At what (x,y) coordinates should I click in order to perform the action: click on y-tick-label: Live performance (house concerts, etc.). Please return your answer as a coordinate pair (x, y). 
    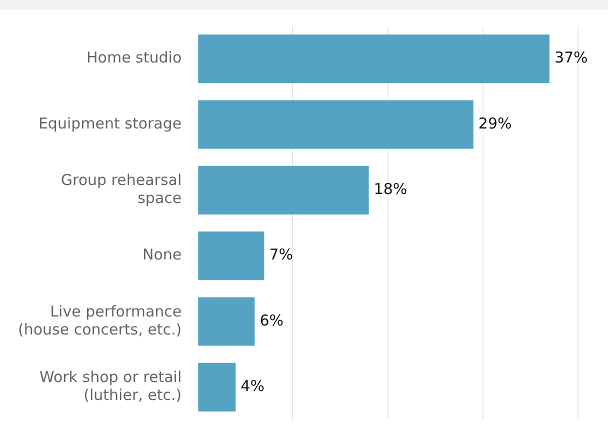
    Looking at the image, I should click on (100, 320).